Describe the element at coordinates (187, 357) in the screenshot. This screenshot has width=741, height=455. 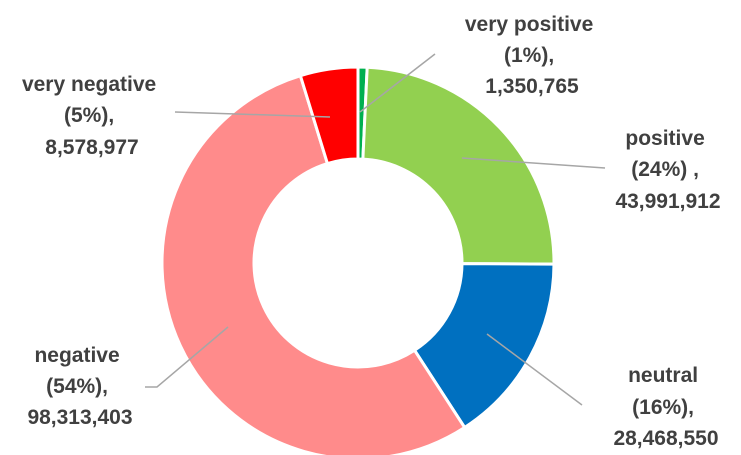
I see `leader-line-negative` at that location.